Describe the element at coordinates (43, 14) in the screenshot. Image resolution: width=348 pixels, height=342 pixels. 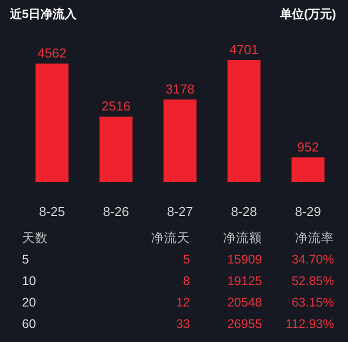
I see `chart-title: 近5日净流入` at that location.